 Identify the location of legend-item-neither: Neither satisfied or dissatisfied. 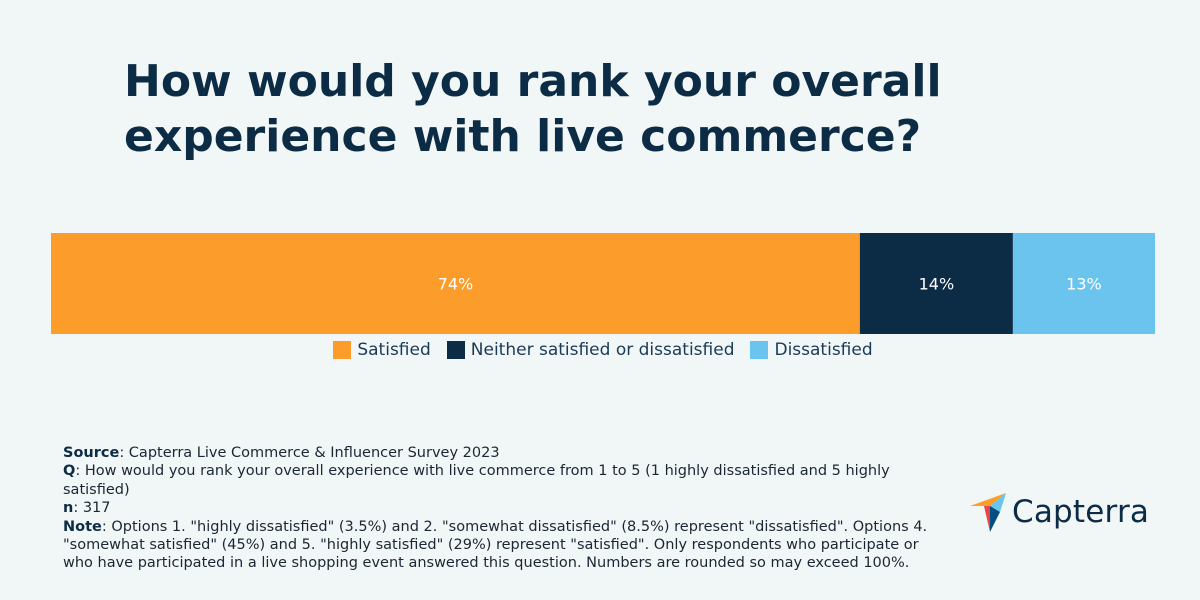
(590, 350).